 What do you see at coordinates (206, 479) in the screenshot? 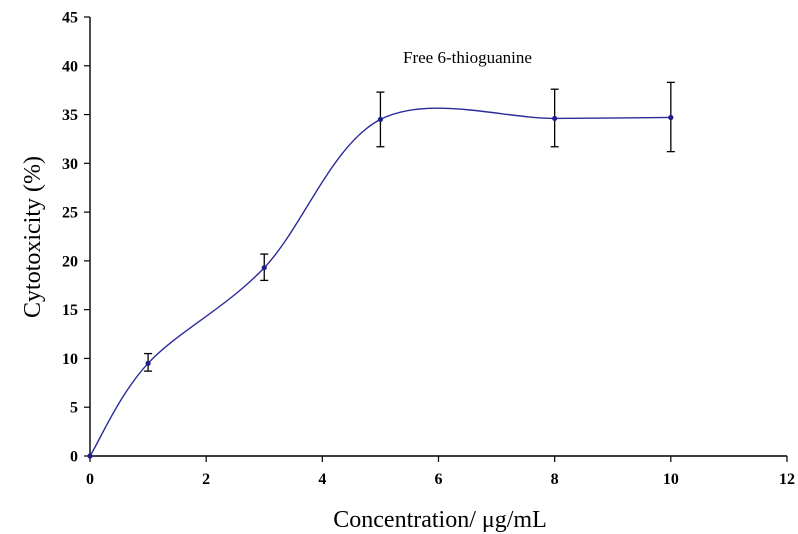
I see `x-tick-label: 2` at bounding box center [206, 479].